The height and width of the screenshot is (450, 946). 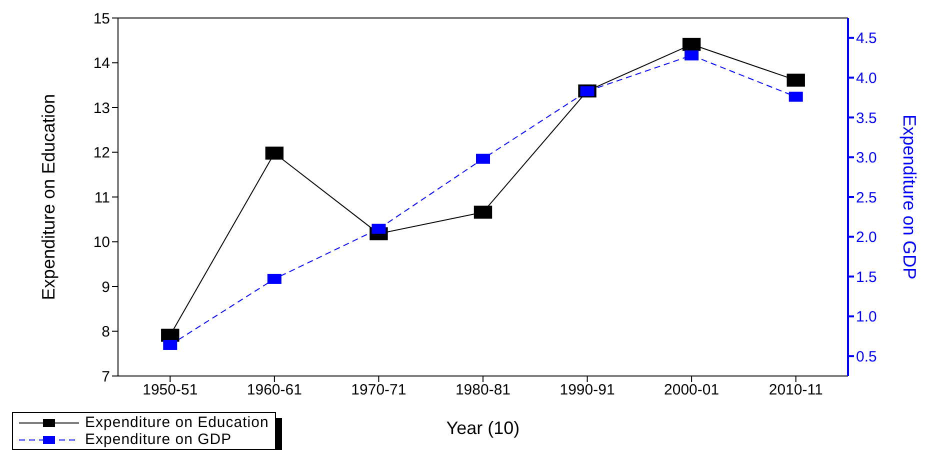 What do you see at coordinates (102, 197) in the screenshot?
I see `y-tick-label: 11` at bounding box center [102, 197].